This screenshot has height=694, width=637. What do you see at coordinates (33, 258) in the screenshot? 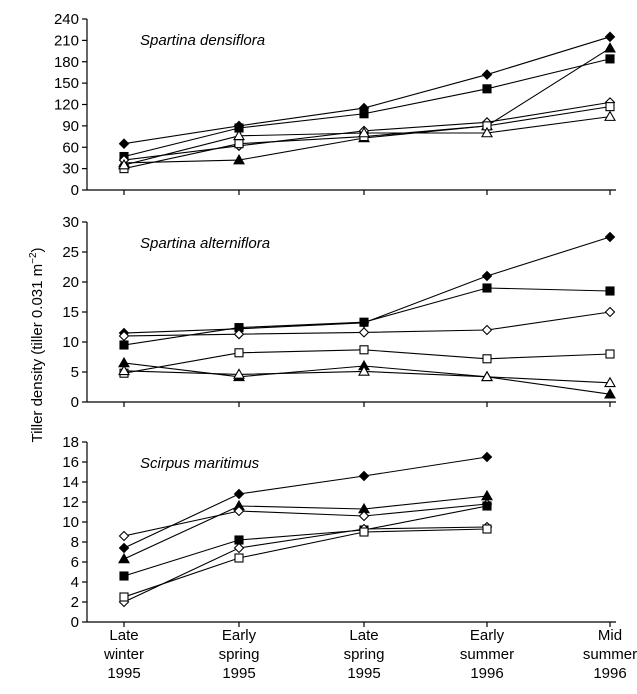
I see `y-axis-label-superscript: −2` at bounding box center [33, 258].